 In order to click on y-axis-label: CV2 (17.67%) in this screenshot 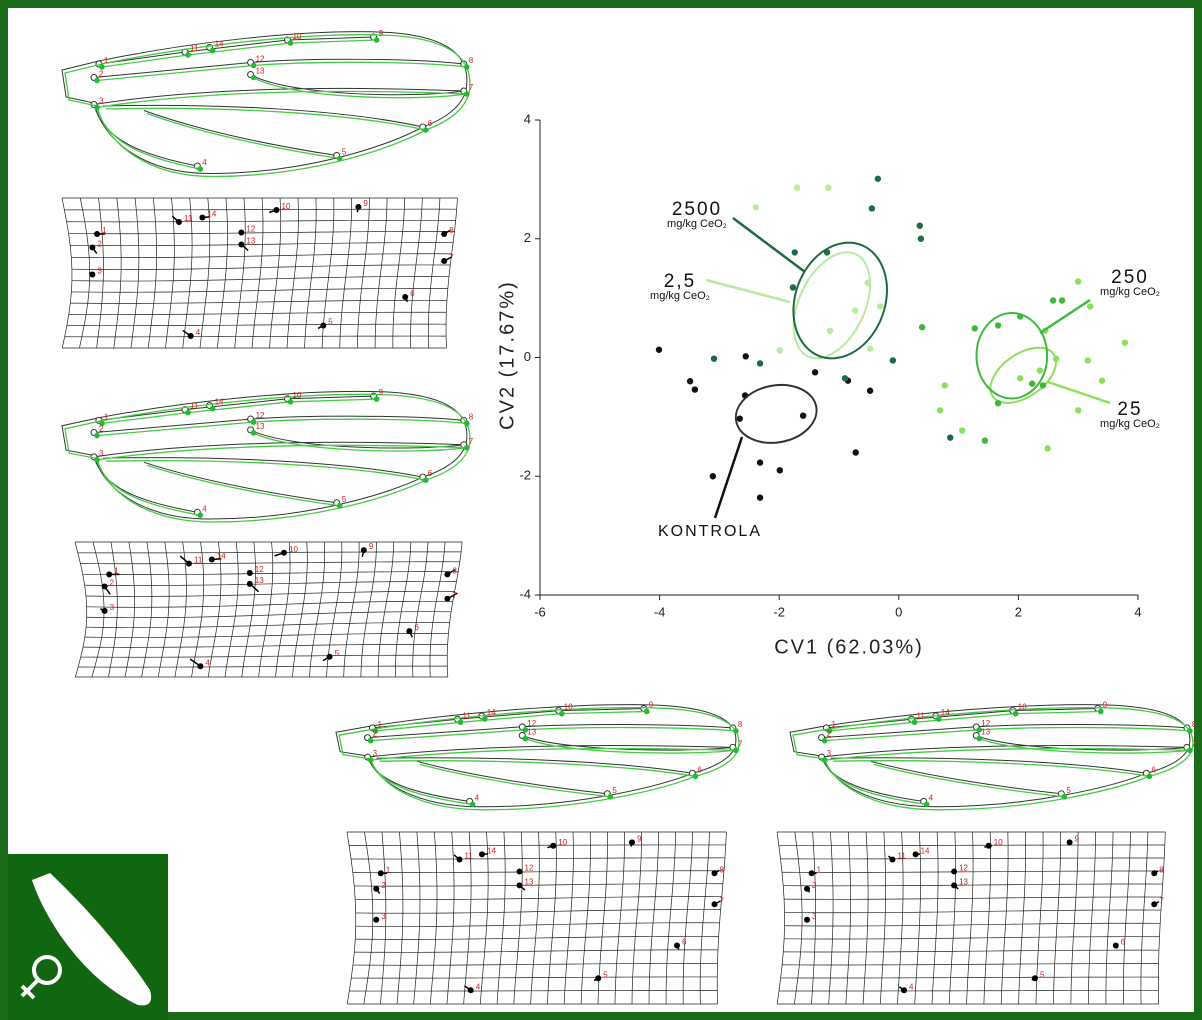, I will do `click(507, 355)`.